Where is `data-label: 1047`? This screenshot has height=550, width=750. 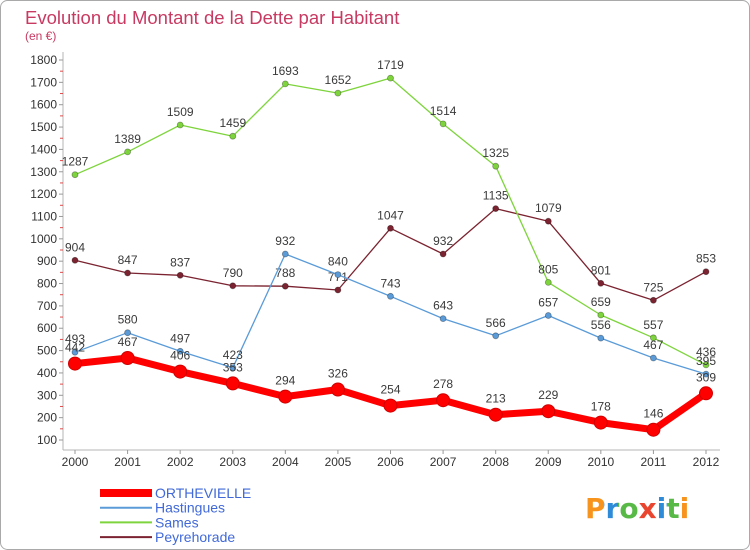 data-label: 1047 is located at coordinates (390, 215).